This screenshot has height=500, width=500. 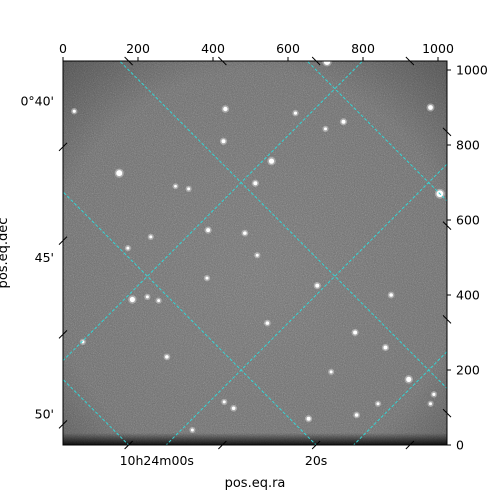 I want to click on image-bottom-edge, so click(x=255, y=439).